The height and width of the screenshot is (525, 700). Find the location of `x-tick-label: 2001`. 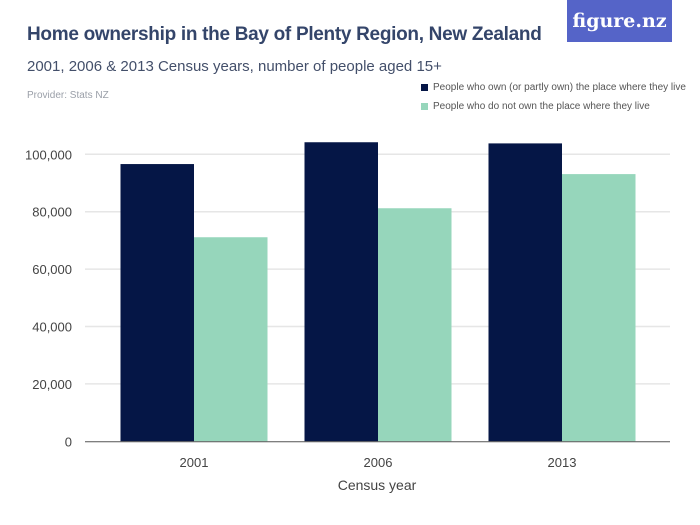

x-tick-label: 2001 is located at coordinates (194, 462).